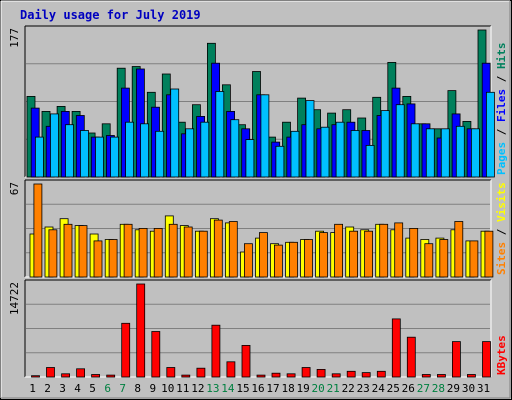 Image resolution: width=512 pixels, height=400 pixels. I want to click on x-tick-label-day-7: 7, so click(122, 388).